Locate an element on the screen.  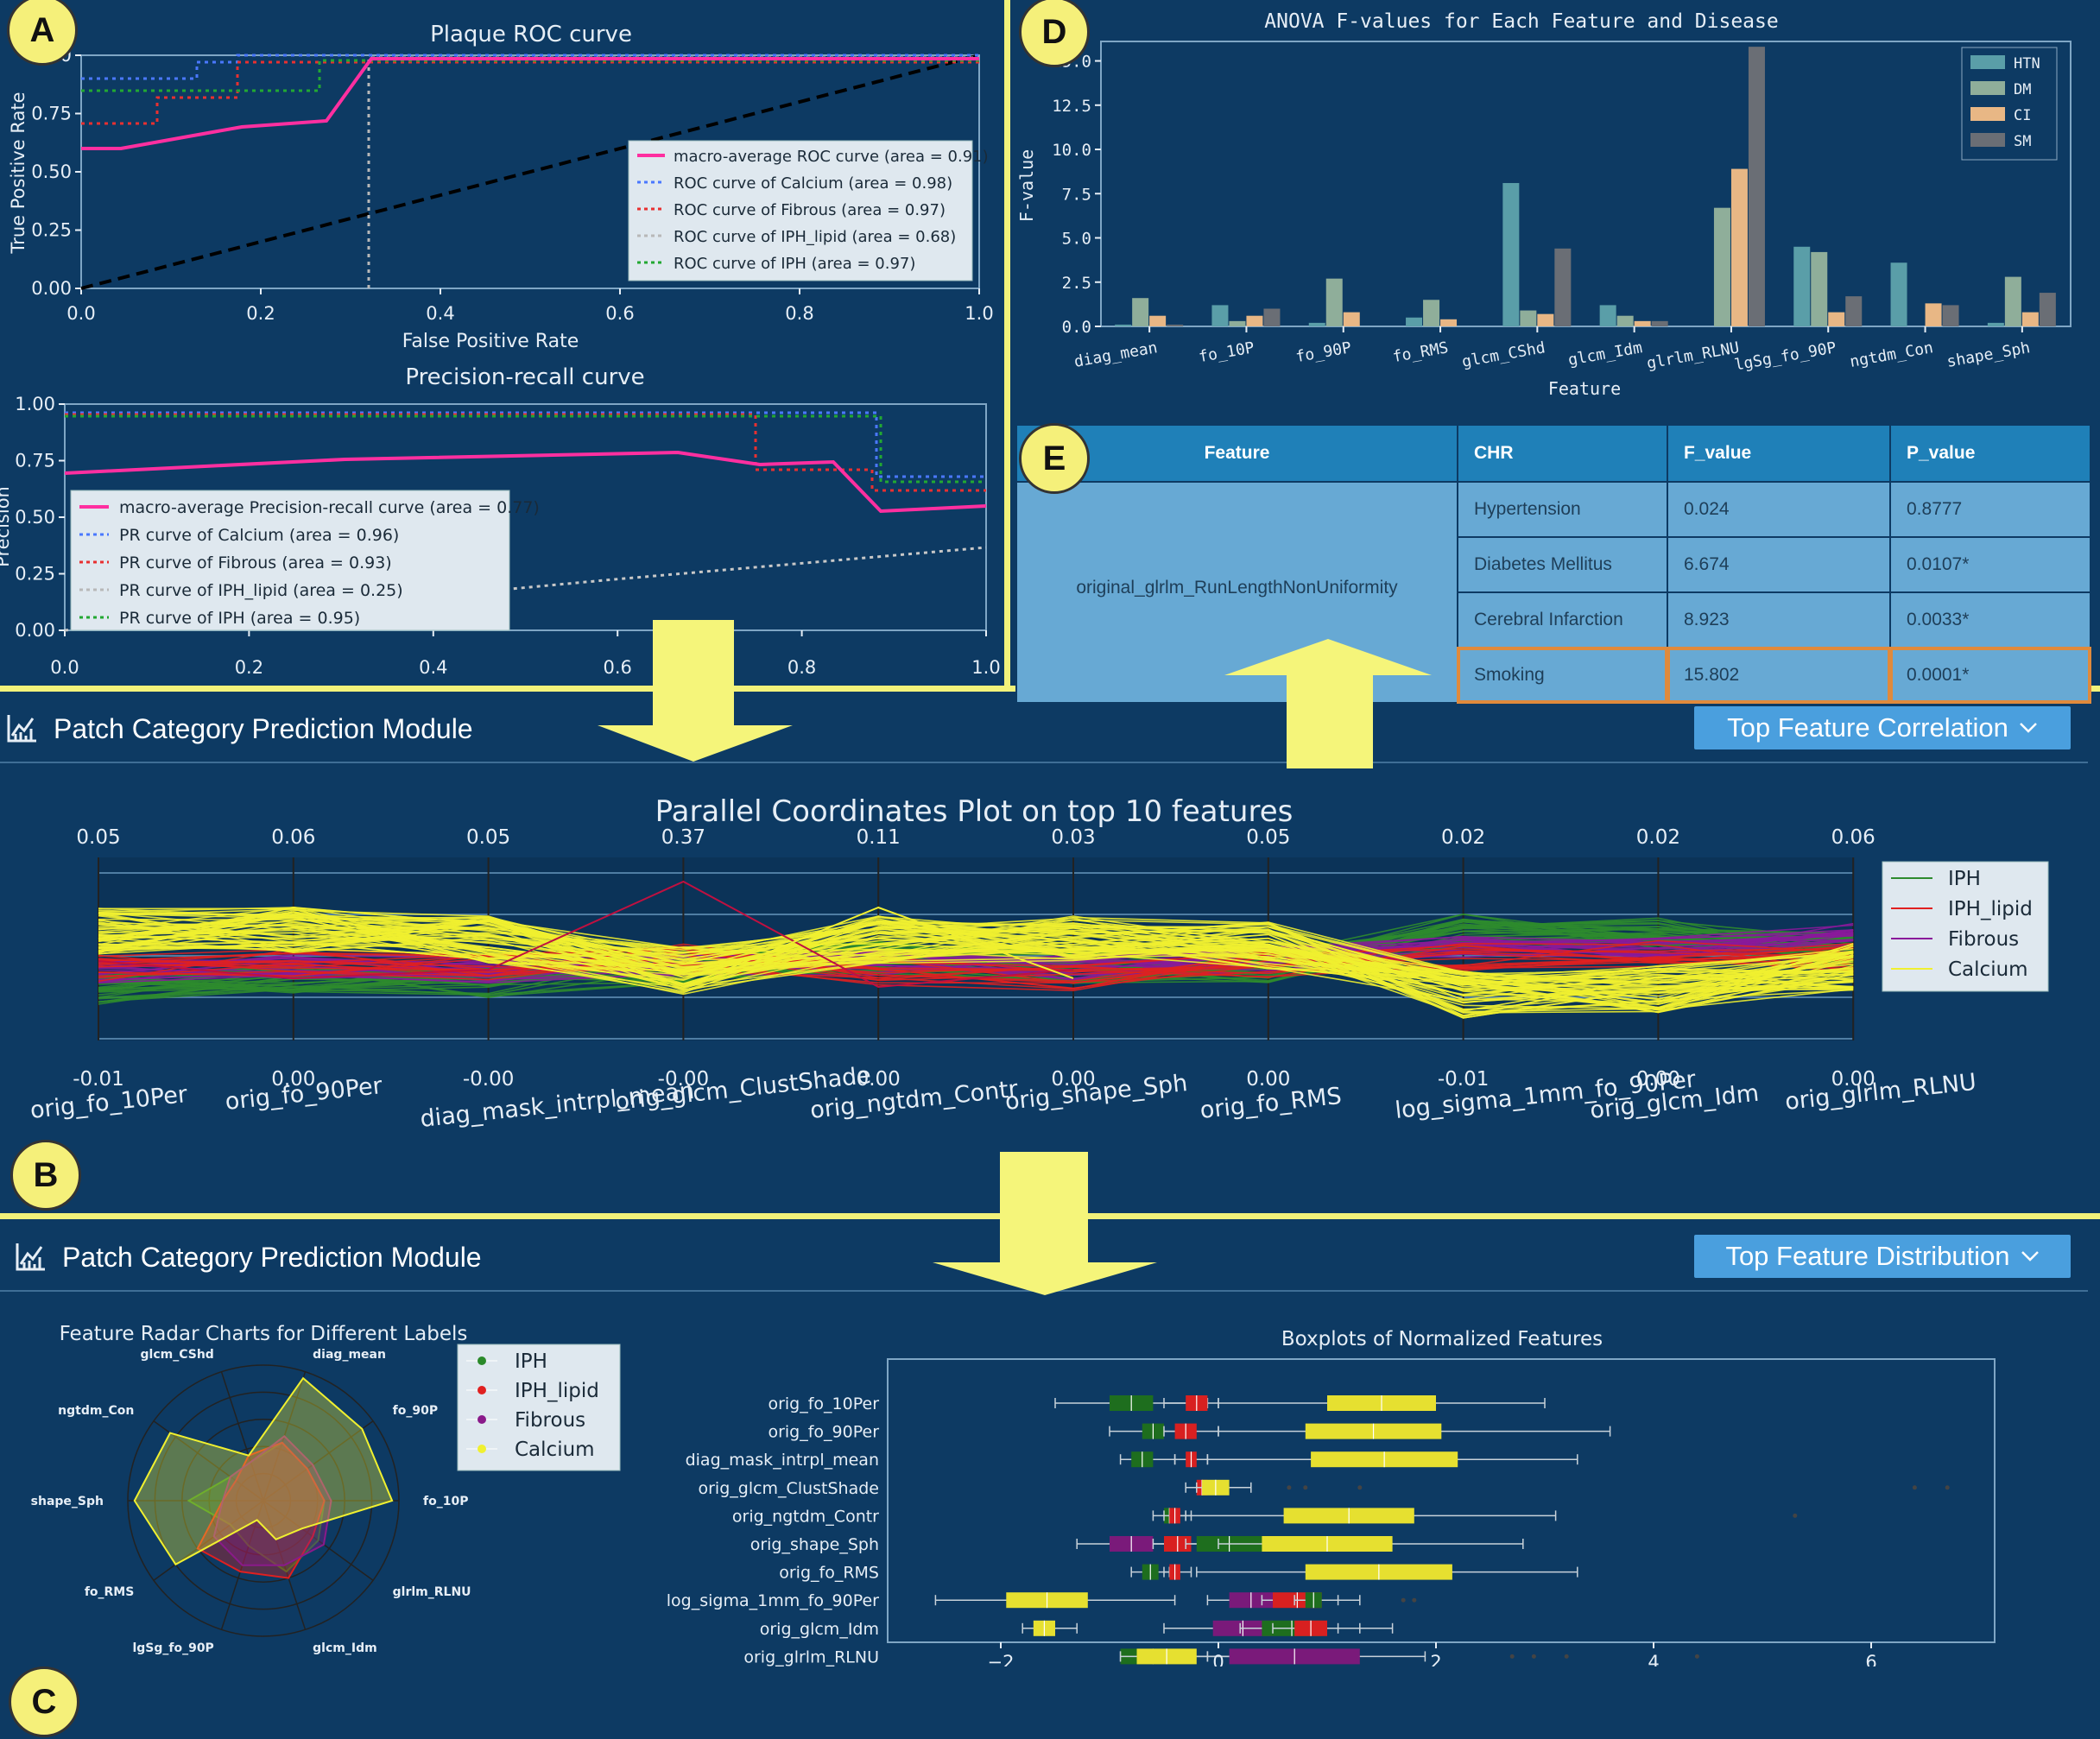
radar-axis-label: fo_10P is located at coordinates (445, 1501).